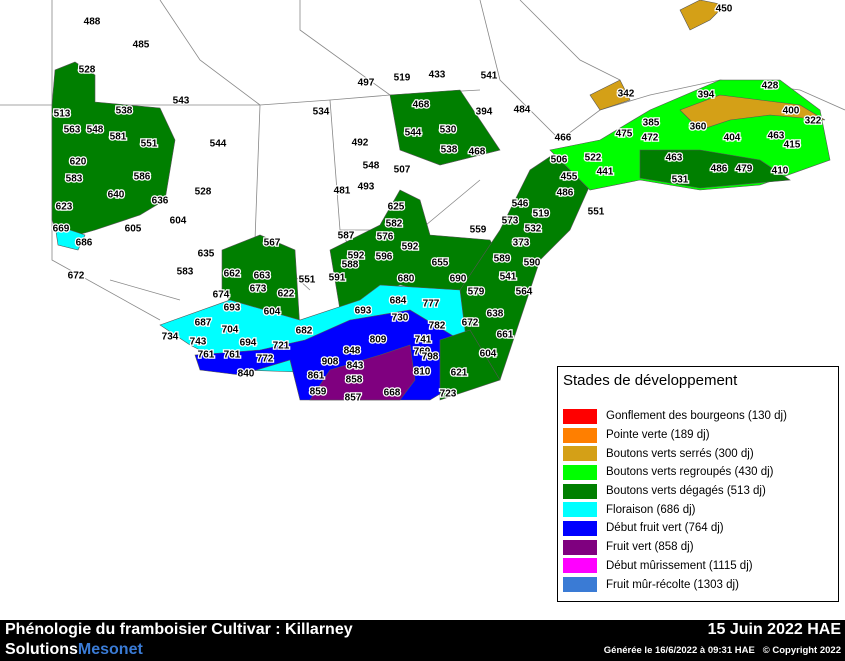 The image size is (845, 661). Describe the element at coordinates (651, 123) in the screenshot. I see `station-value: 385` at that location.